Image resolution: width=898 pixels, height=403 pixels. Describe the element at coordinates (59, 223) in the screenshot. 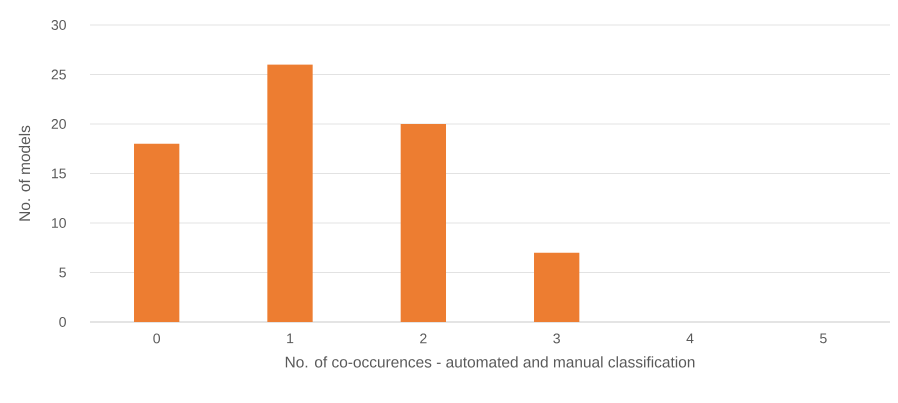

I see `y-tick-label: 10` at that location.